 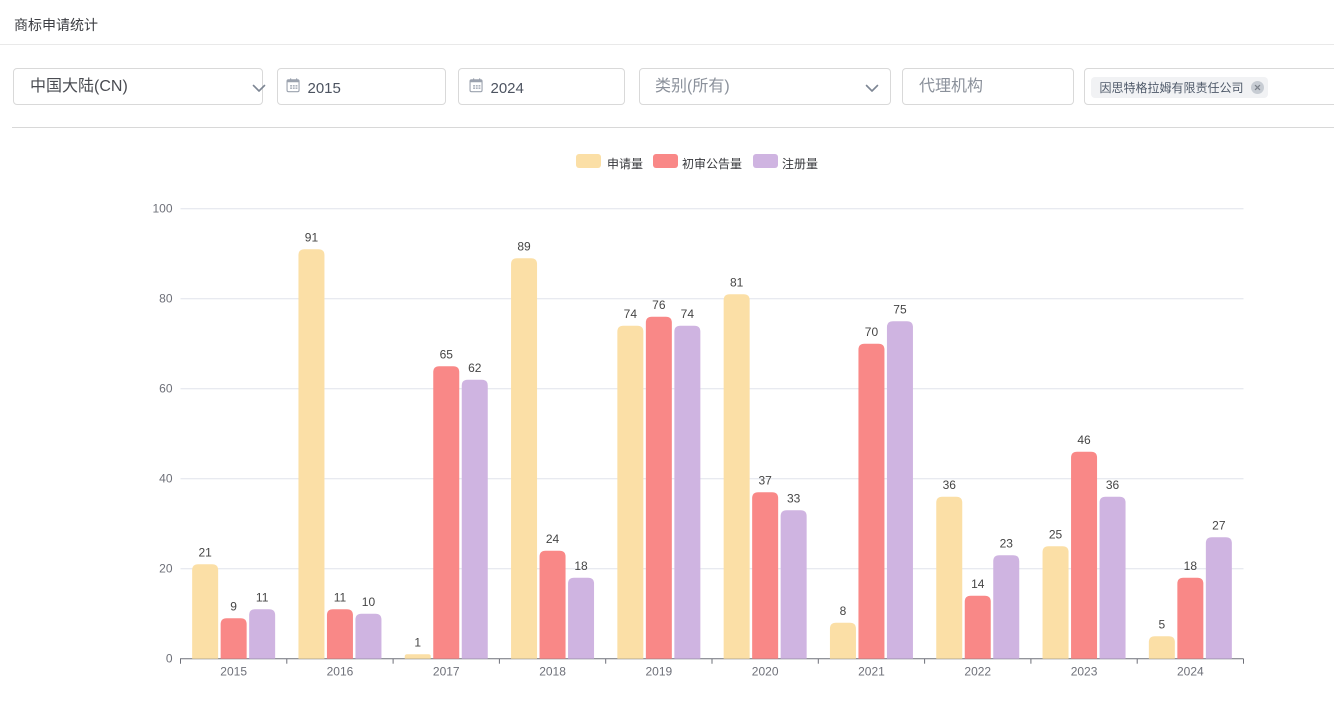 What do you see at coordinates (765, 672) in the screenshot?
I see `svg-text: 2020` at bounding box center [765, 672].